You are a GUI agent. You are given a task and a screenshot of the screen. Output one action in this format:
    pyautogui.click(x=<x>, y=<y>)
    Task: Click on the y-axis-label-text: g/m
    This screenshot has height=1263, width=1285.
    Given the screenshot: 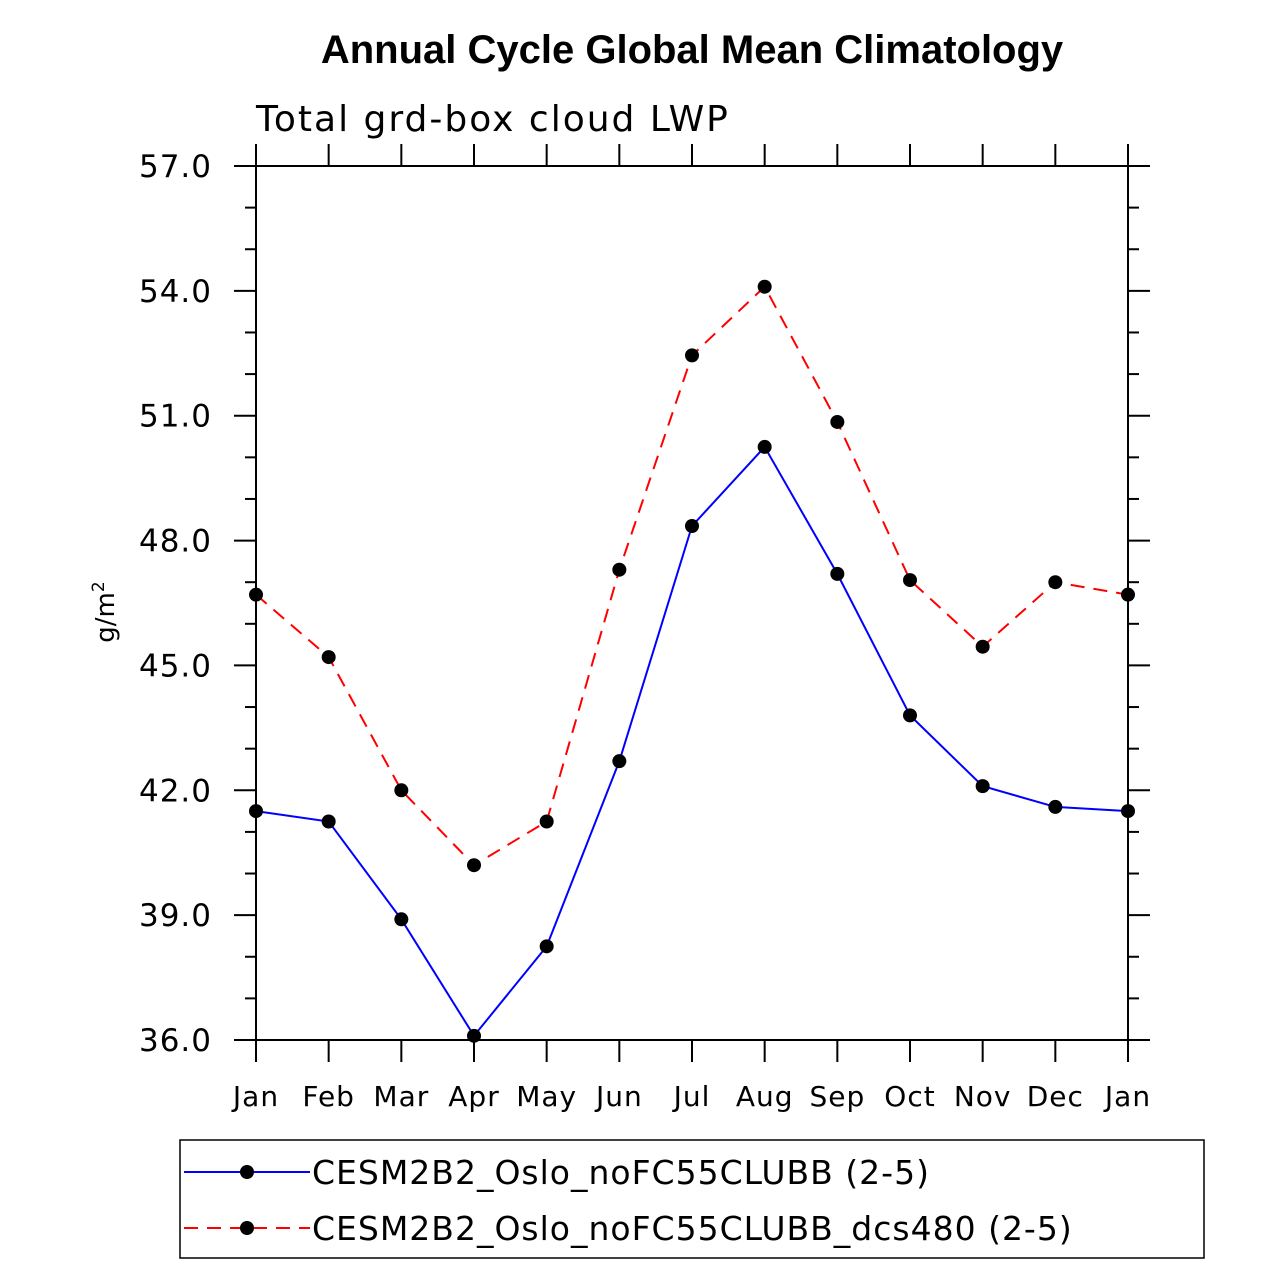 What is the action you would take?
    pyautogui.click(x=106, y=617)
    